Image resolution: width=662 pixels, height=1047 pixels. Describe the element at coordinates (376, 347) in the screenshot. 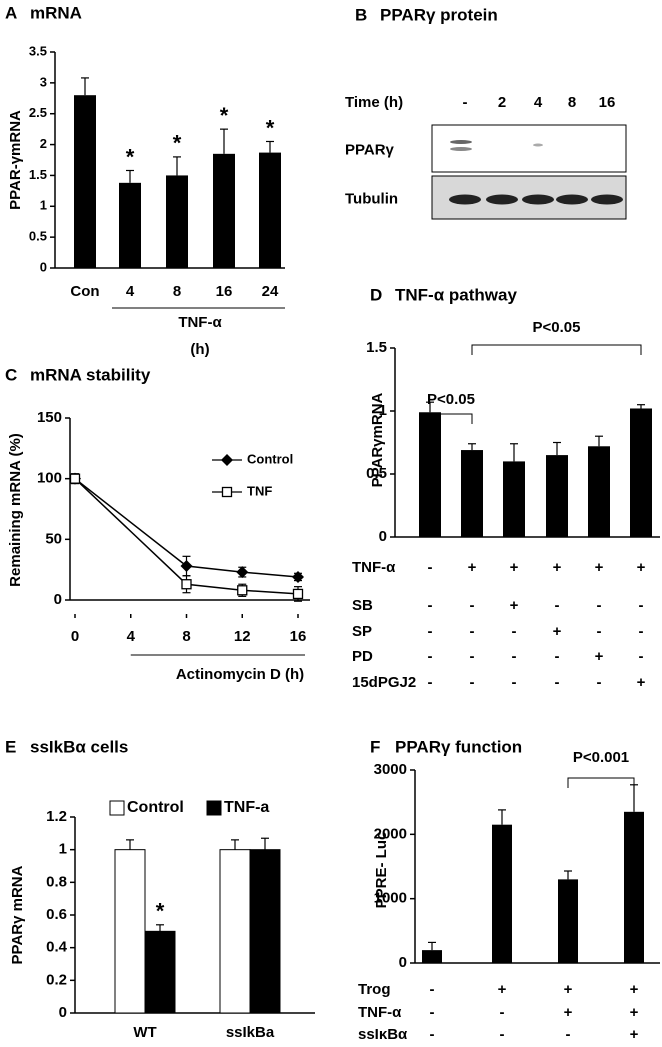

I see `y-tick-label: 1.5` at that location.